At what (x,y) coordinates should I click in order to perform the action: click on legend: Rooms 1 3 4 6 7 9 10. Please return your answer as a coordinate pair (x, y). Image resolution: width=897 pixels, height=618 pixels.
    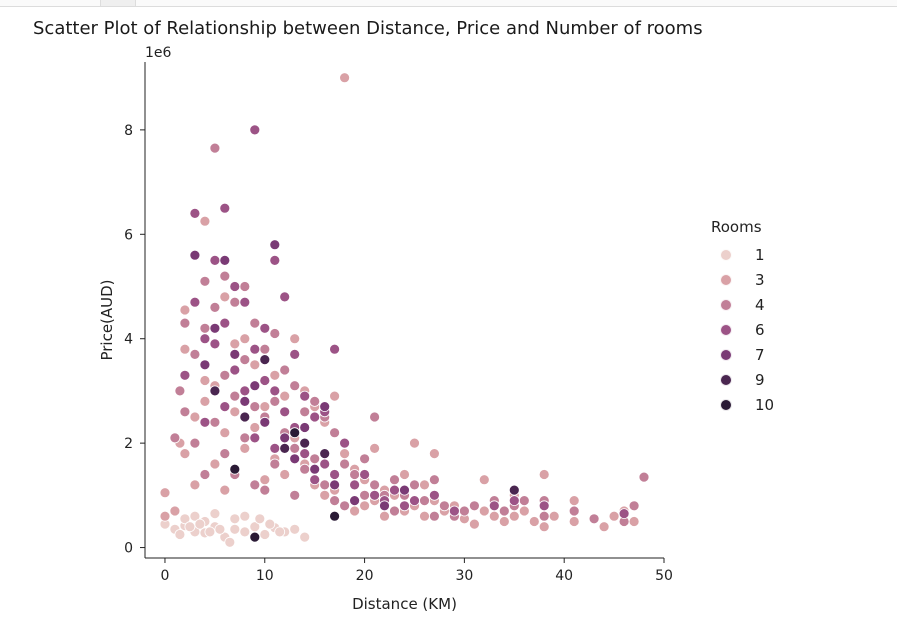
    Looking at the image, I should click on (742, 317).